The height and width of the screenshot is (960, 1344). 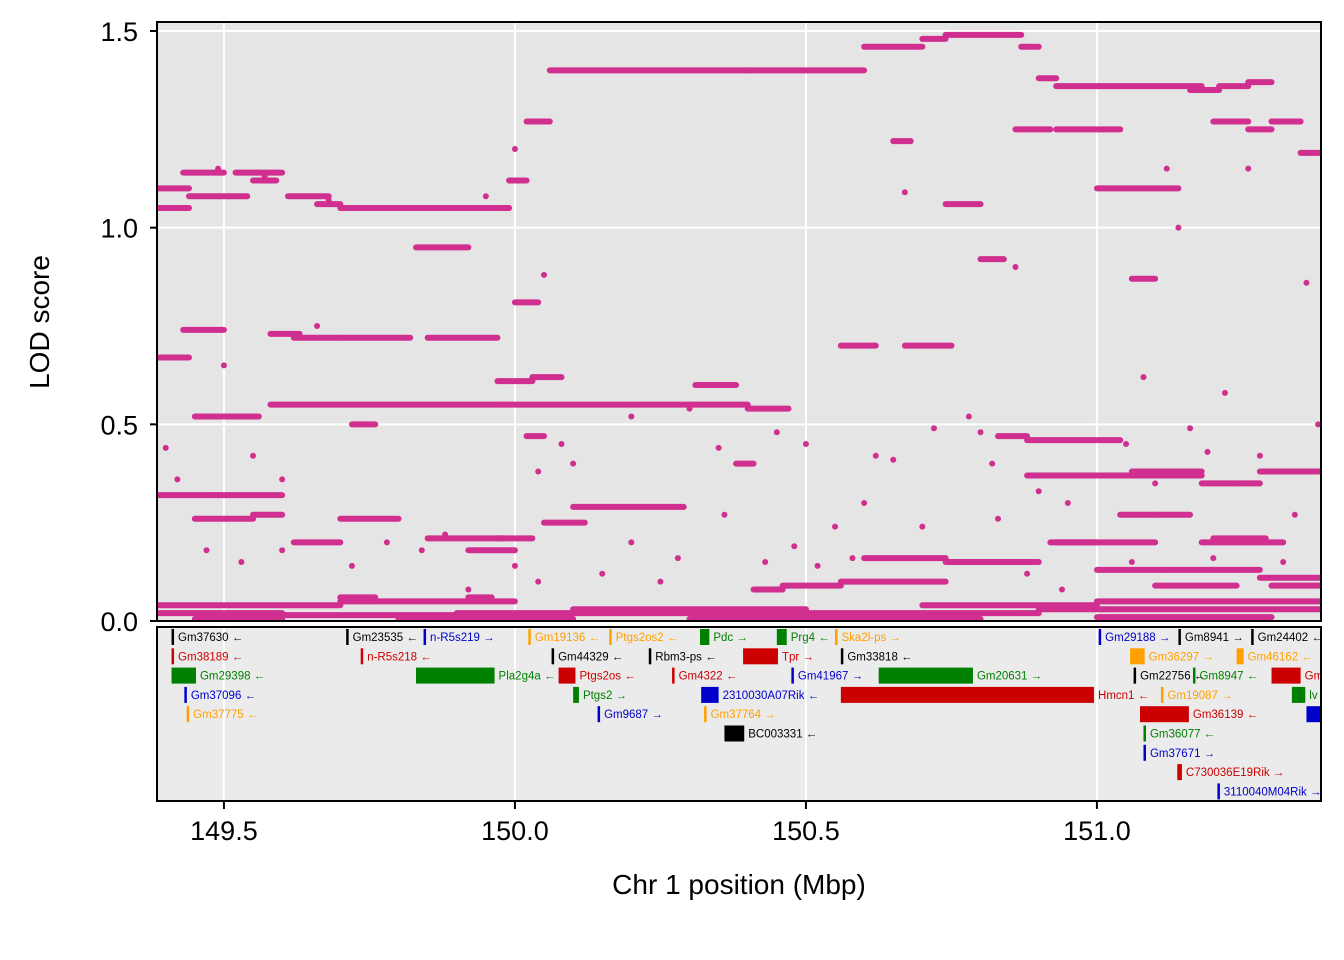 I want to click on x-tick-label: 149.5, so click(x=224, y=831).